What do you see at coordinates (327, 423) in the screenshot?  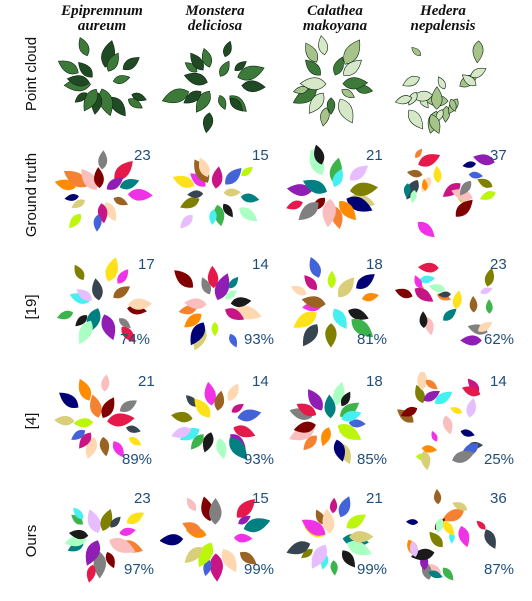 I see `plant-cell-r4-c3` at bounding box center [327, 423].